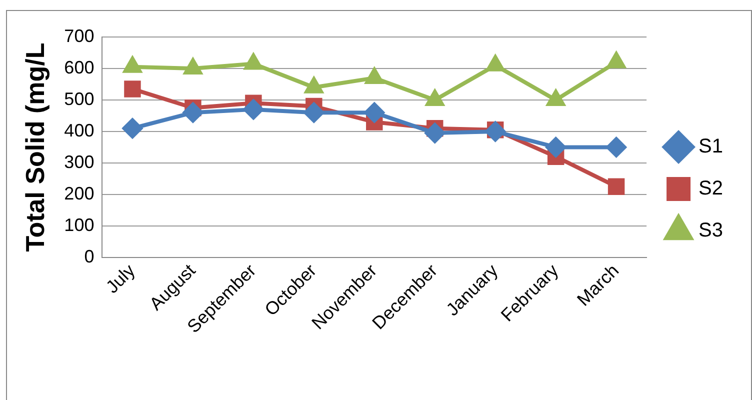 Image resolution: width=752 pixels, height=400 pixels. What do you see at coordinates (711, 147) in the screenshot?
I see `legend-label: S1` at bounding box center [711, 147].